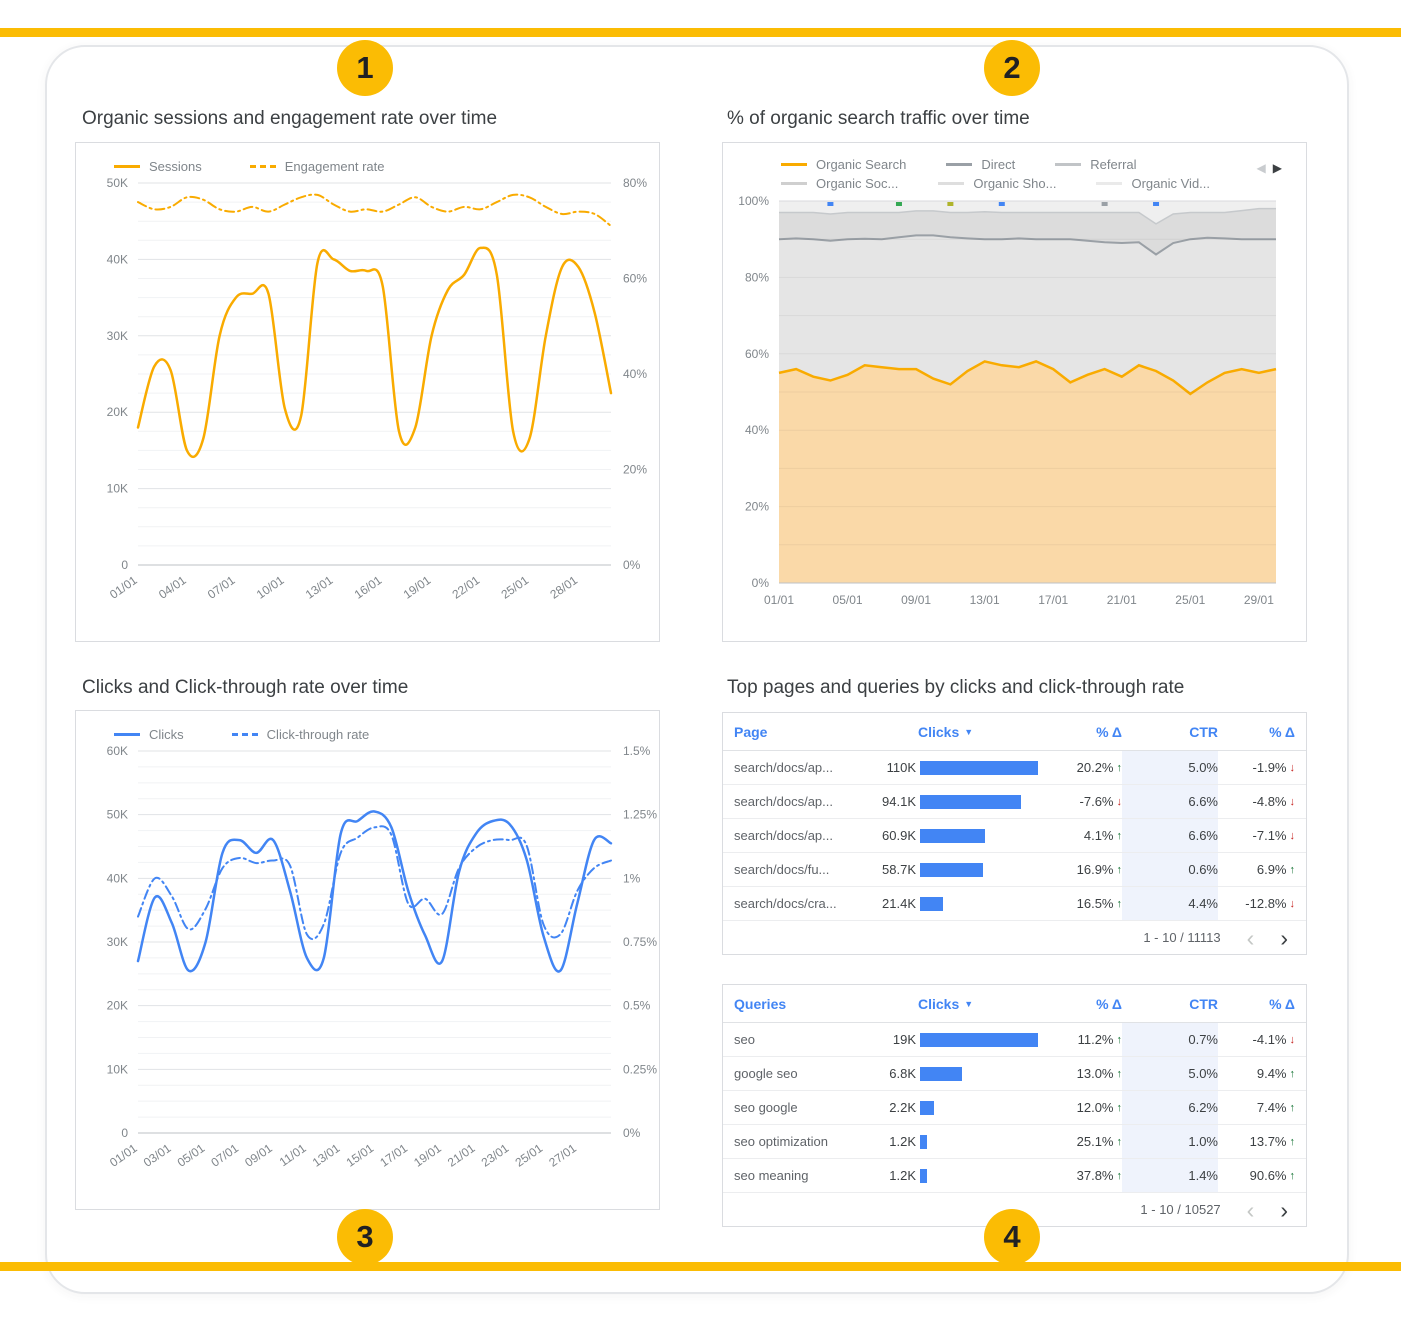 Image resolution: width=1401 pixels, height=1330 pixels. I want to click on svg-text: 40%, so click(635, 374).